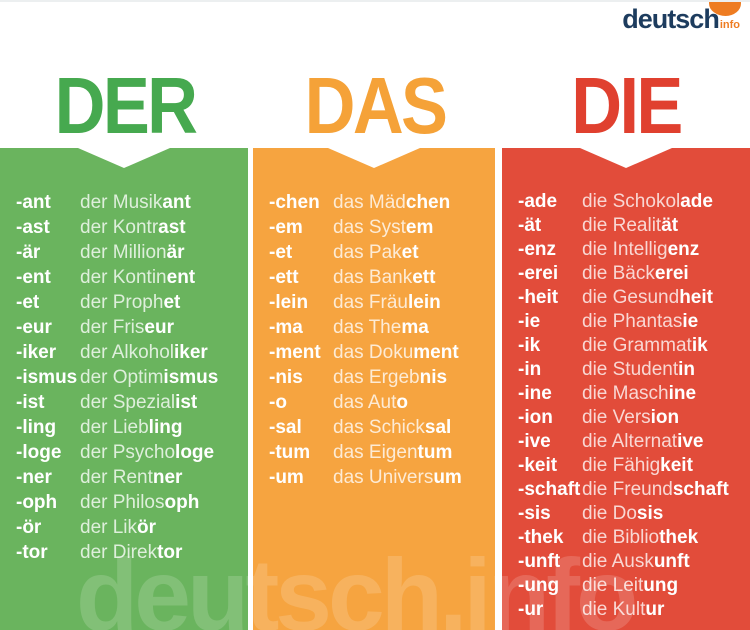 The image size is (750, 630). I want to click on suffix-row: -heit die Gesundheit, so click(626, 298).